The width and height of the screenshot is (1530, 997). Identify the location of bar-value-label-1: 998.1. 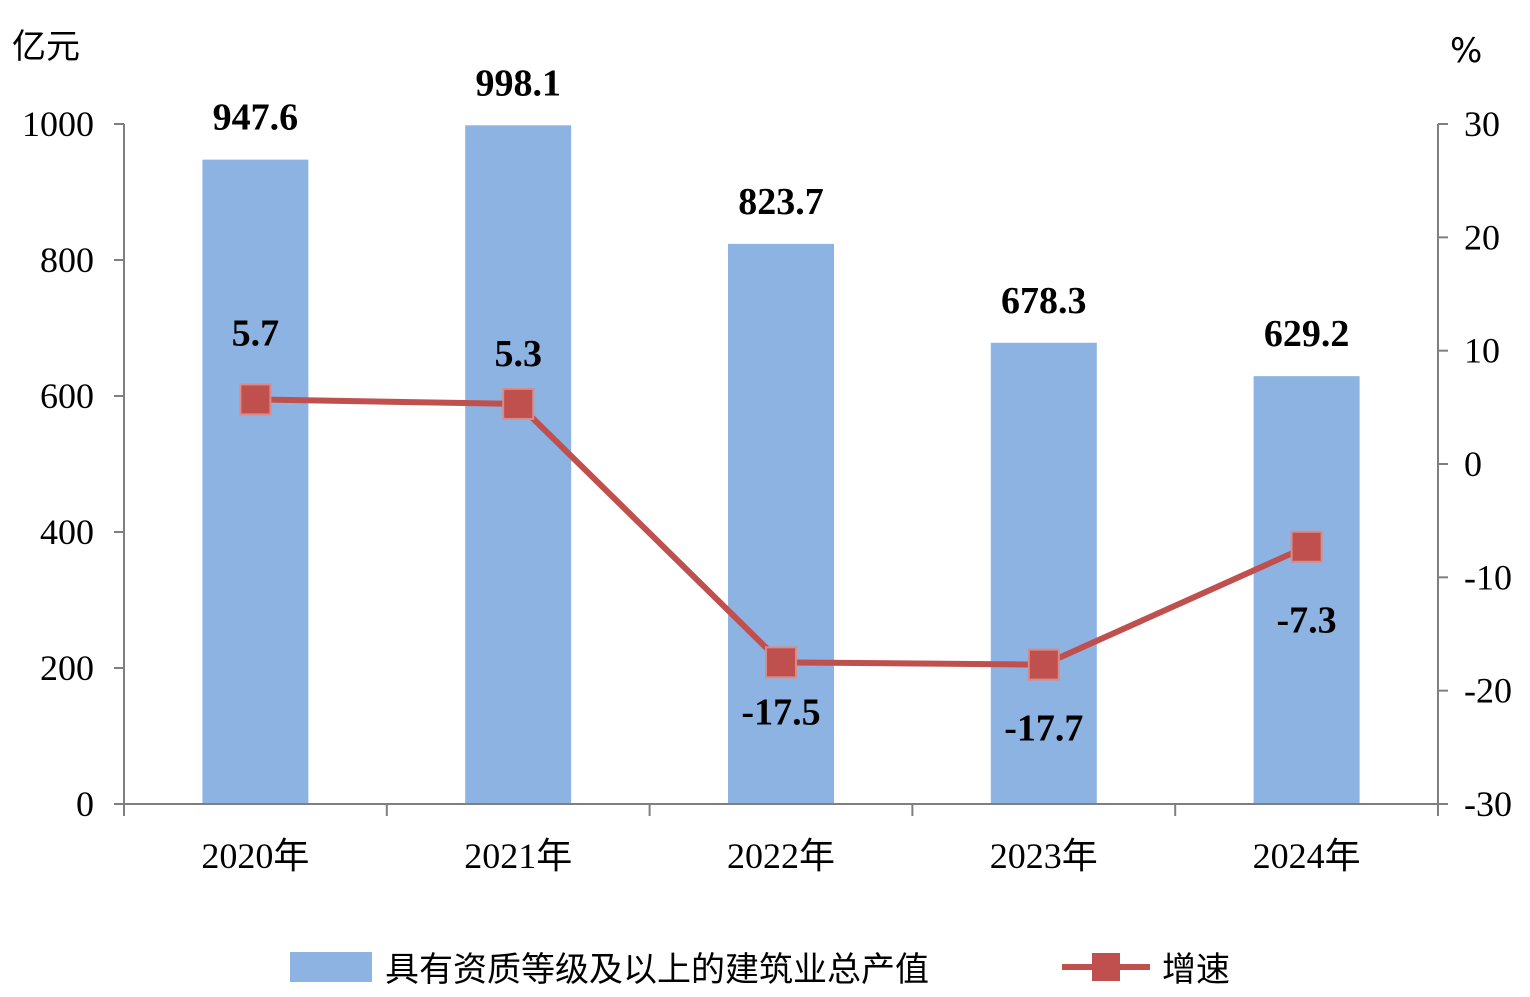
(518, 83).